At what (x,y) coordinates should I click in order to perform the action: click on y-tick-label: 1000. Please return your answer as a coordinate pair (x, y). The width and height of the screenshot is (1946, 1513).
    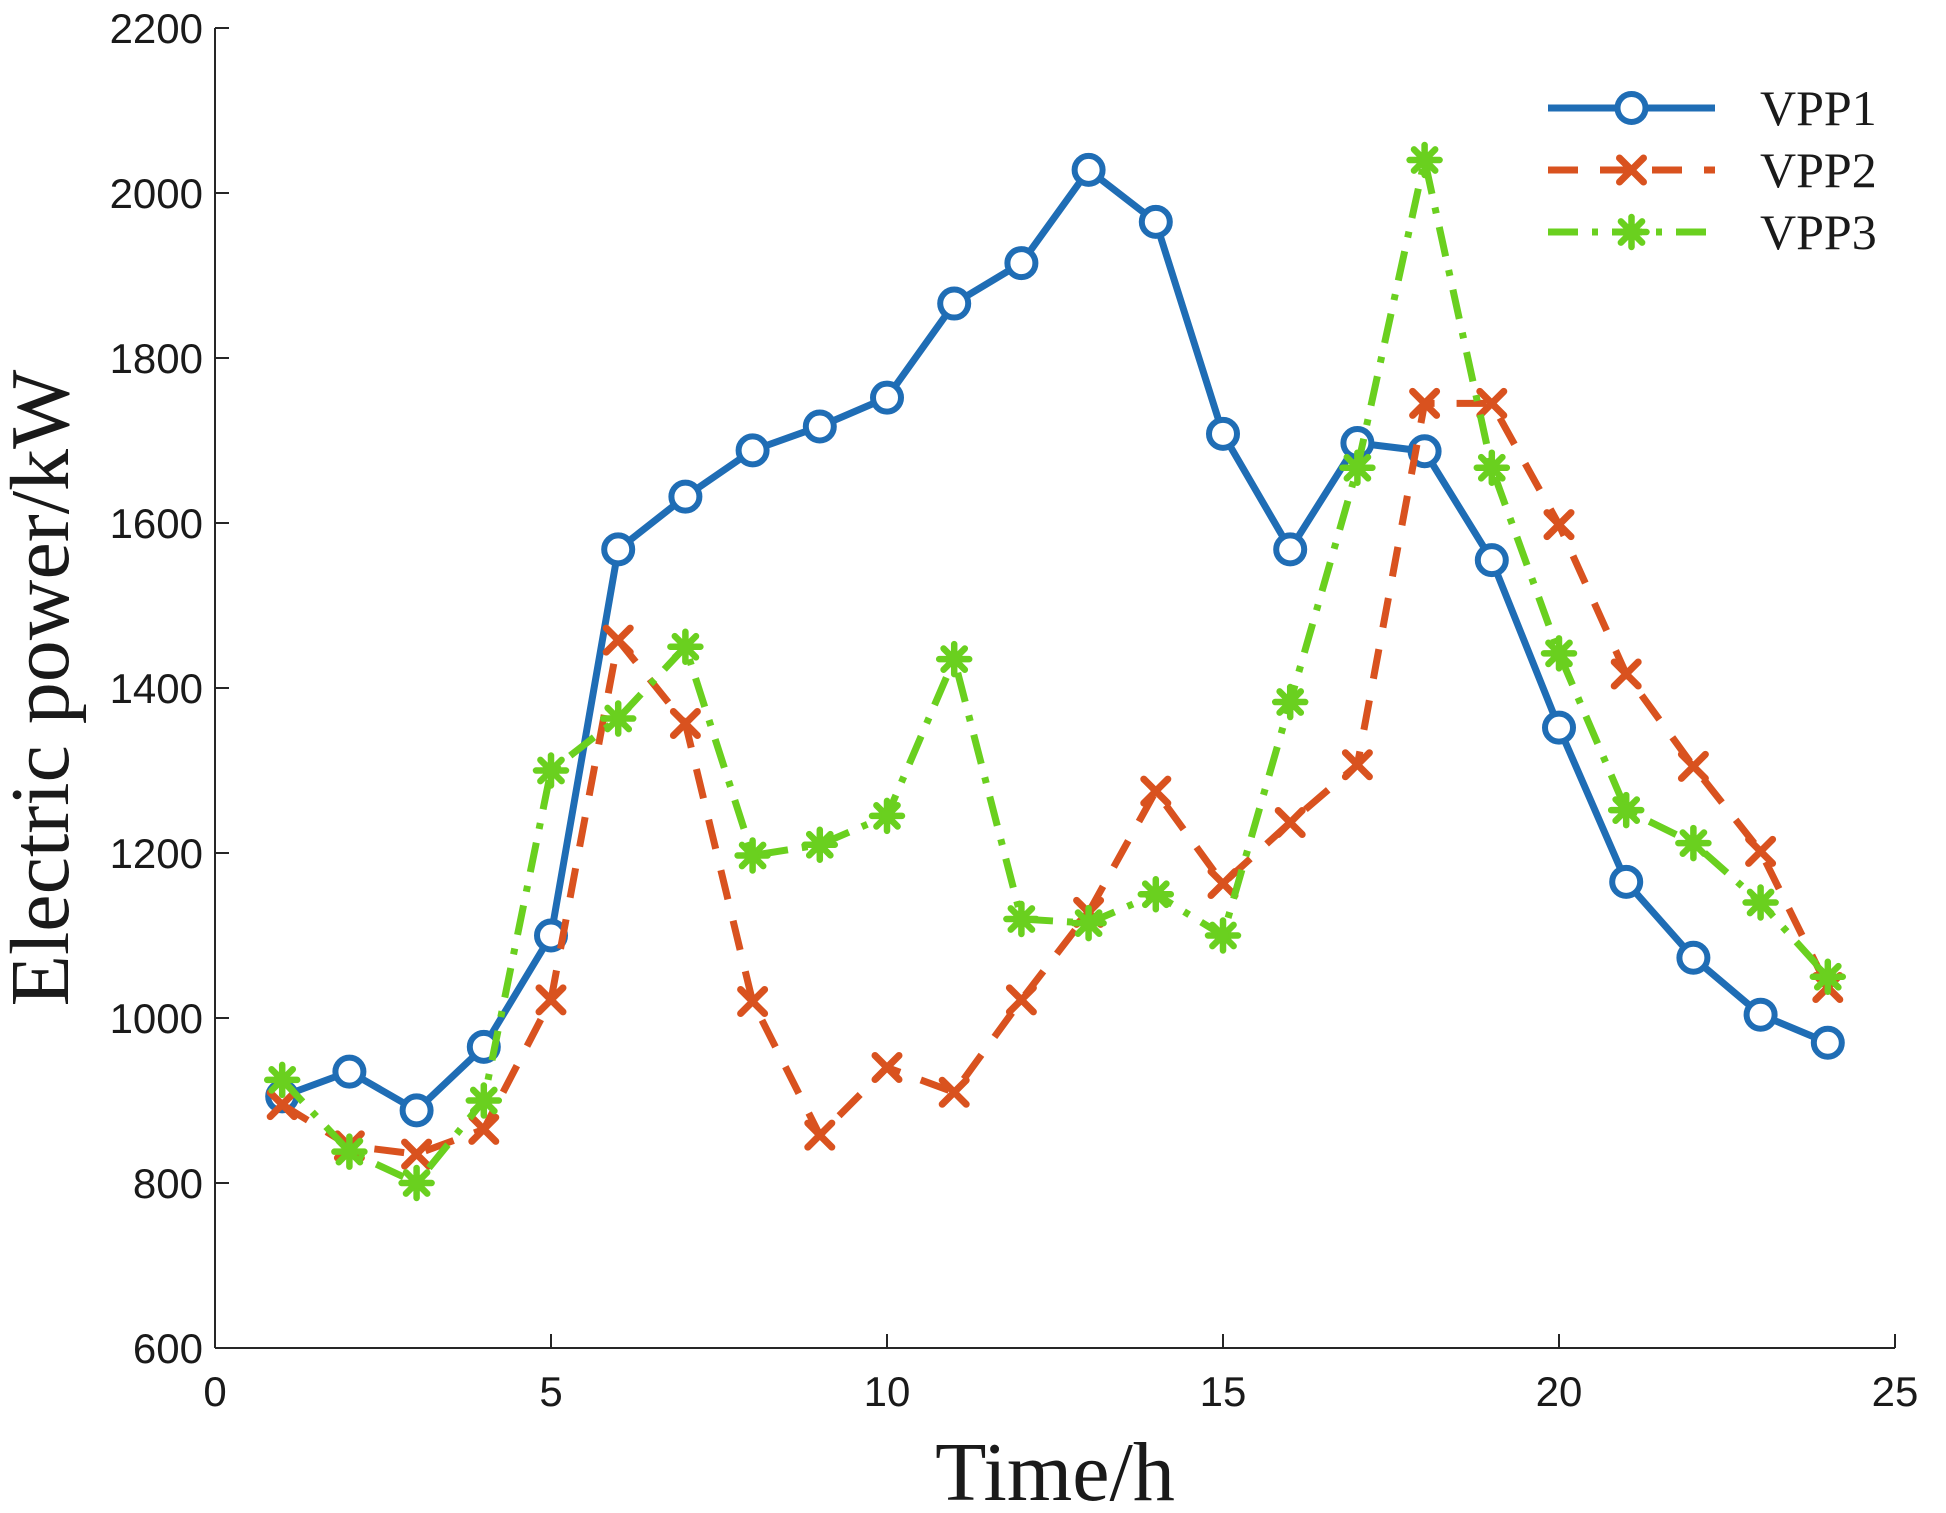
    Looking at the image, I should click on (156, 1018).